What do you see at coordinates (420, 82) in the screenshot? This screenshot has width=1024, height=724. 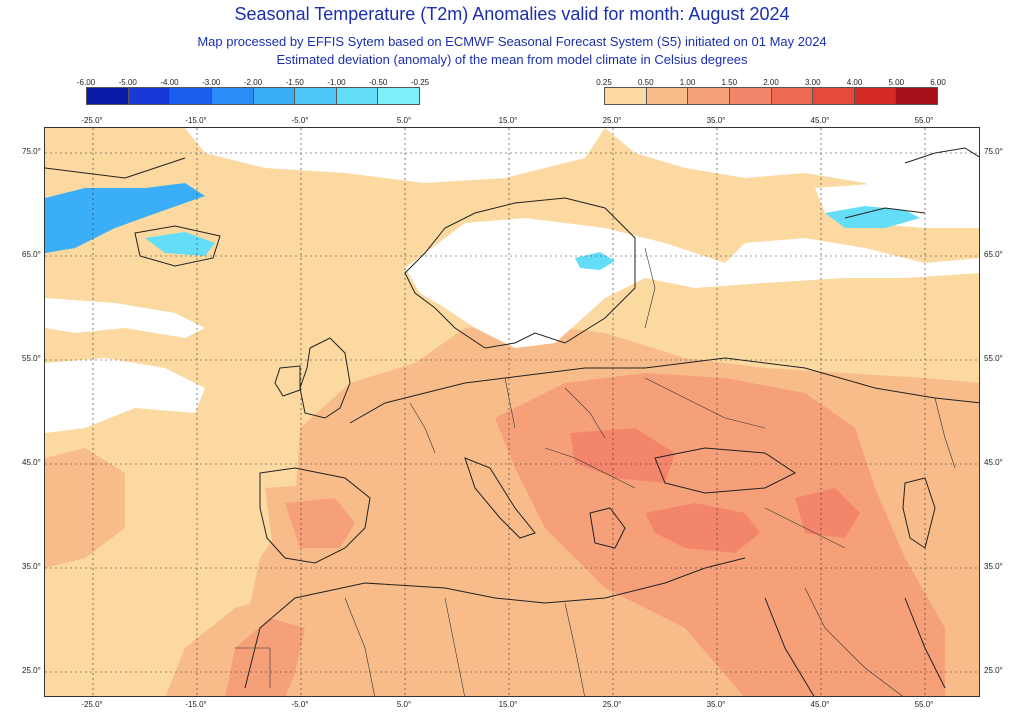 I see `legend-negative-tick-8: -0.25` at bounding box center [420, 82].